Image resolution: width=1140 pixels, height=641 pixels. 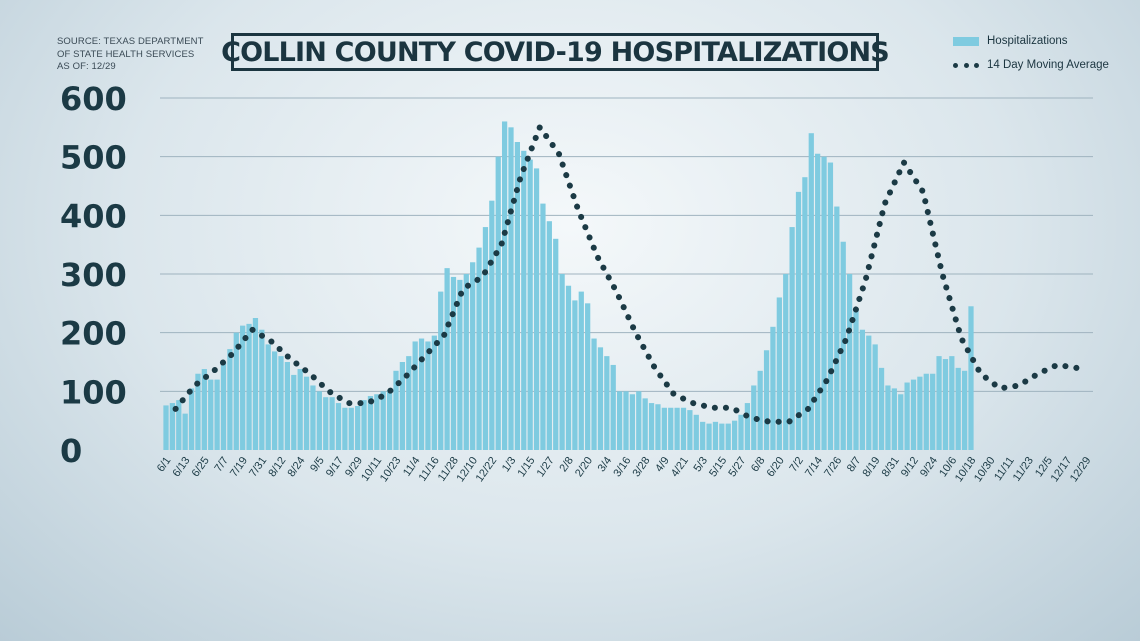 I want to click on legend: Hospitalizations 14 Day Moving Average, so click(x=1031, y=58).